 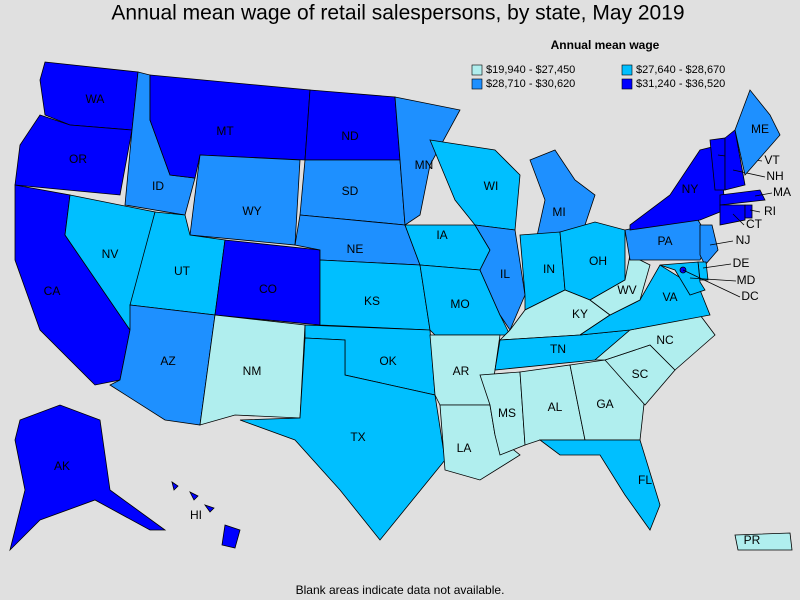 What do you see at coordinates (62, 466) in the screenshot?
I see `state-label: AK` at bounding box center [62, 466].